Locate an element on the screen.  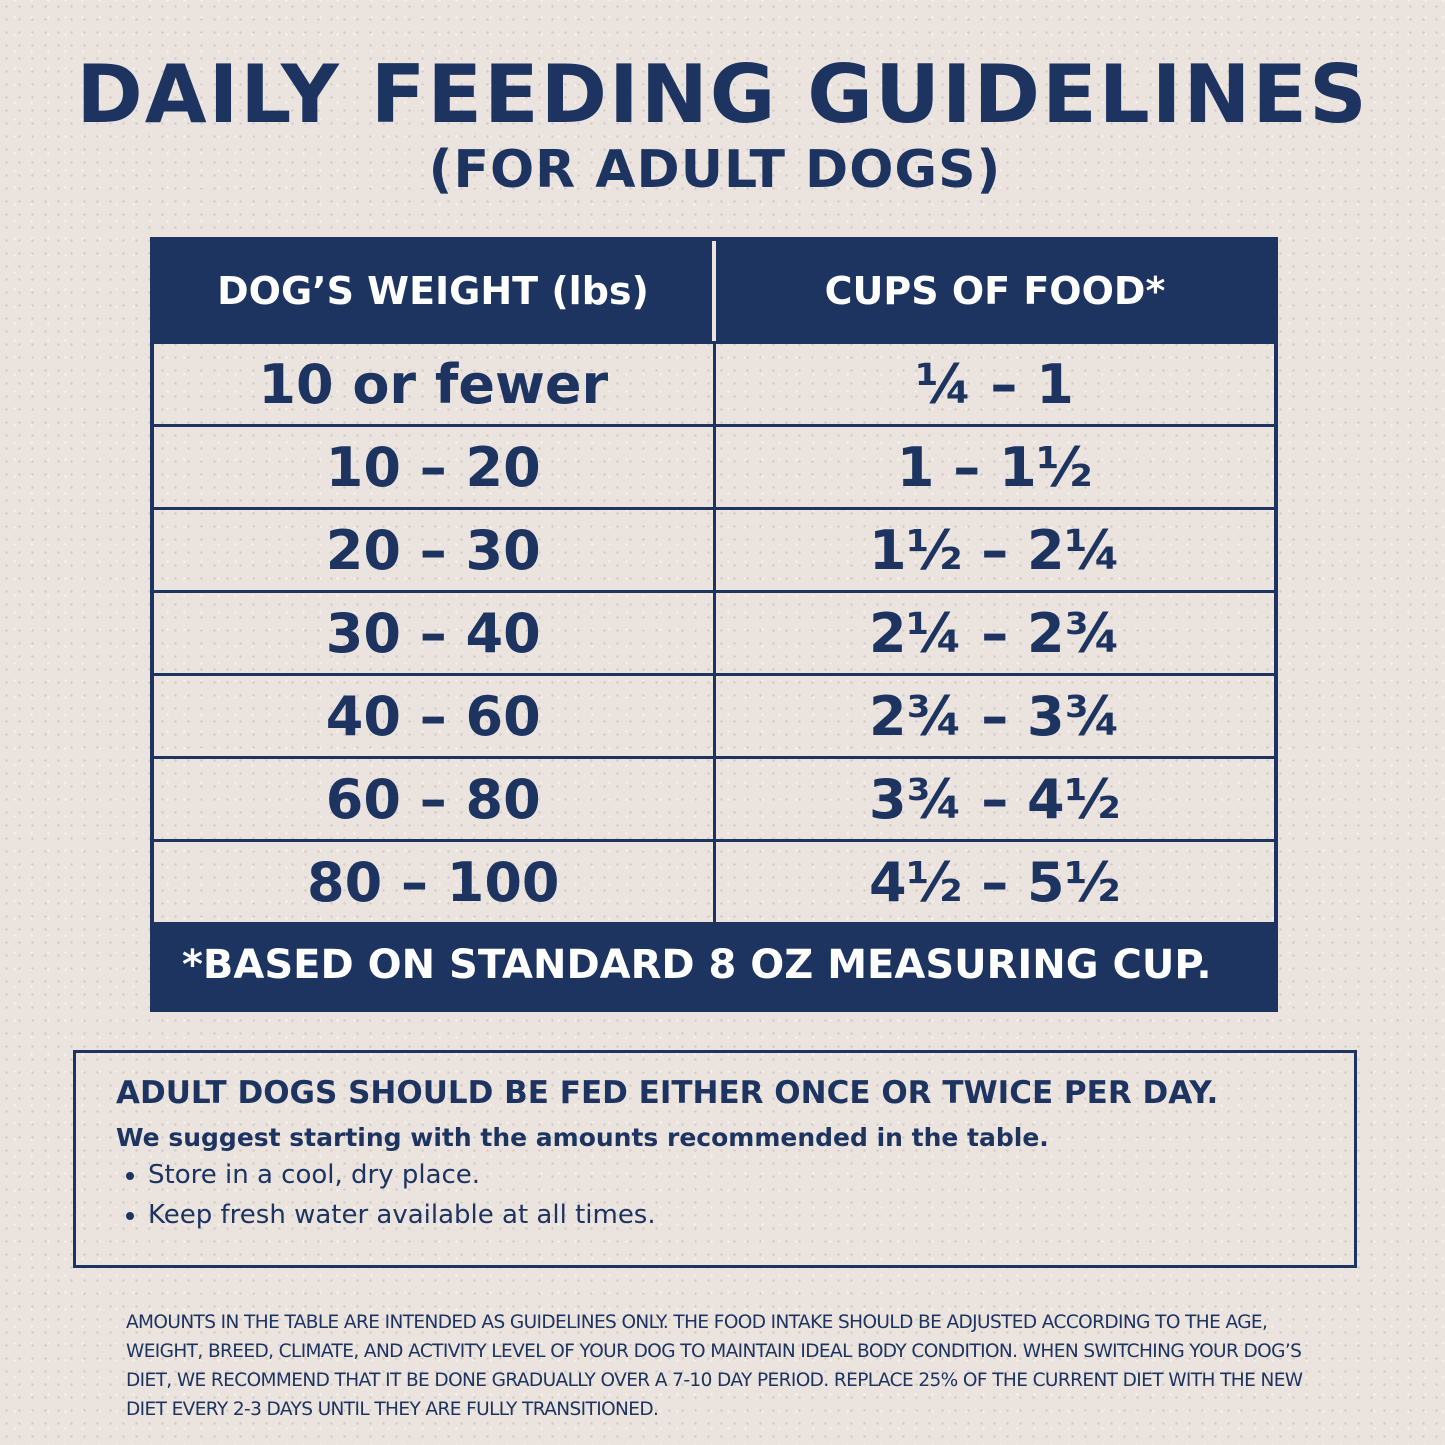
table-row: 80 – 100 4½ – 5½ is located at coordinates (714, 880).